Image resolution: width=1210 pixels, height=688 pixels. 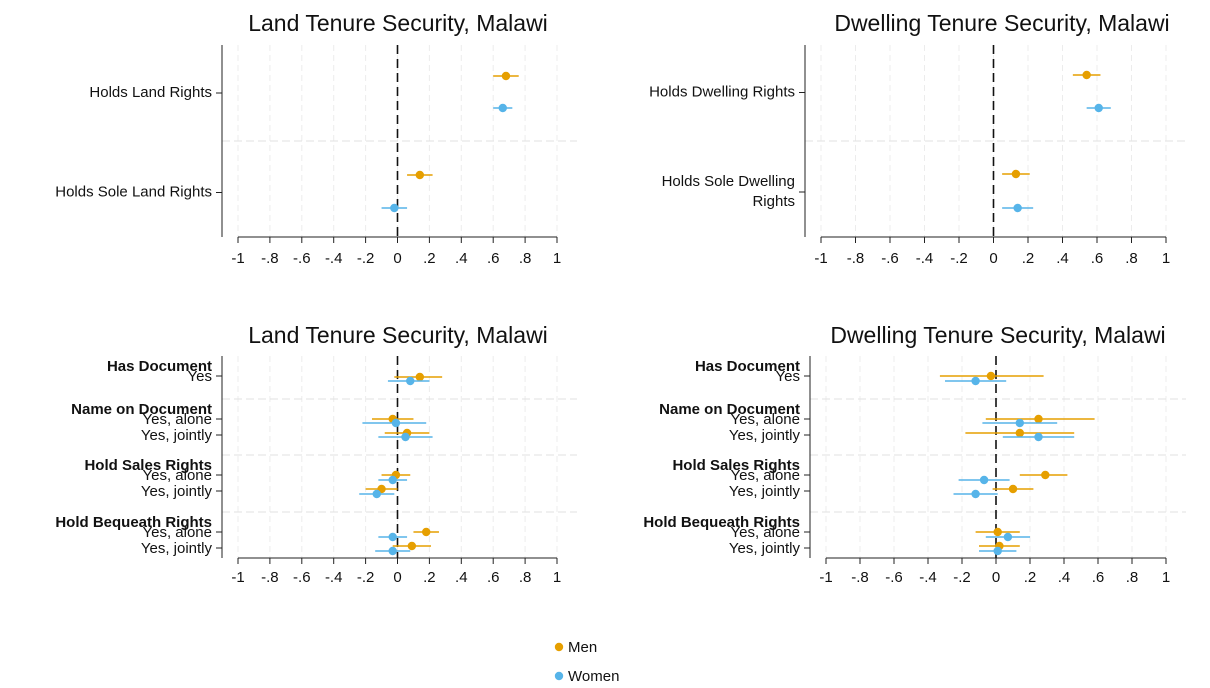 I want to click on y-category-label: Holds Sole Dwelling, so click(x=728, y=181).